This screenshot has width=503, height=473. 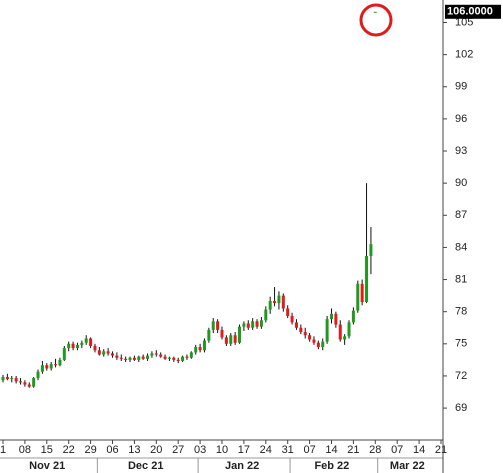 What do you see at coordinates (47, 466) in the screenshot?
I see `month-label: Nov 21` at bounding box center [47, 466].